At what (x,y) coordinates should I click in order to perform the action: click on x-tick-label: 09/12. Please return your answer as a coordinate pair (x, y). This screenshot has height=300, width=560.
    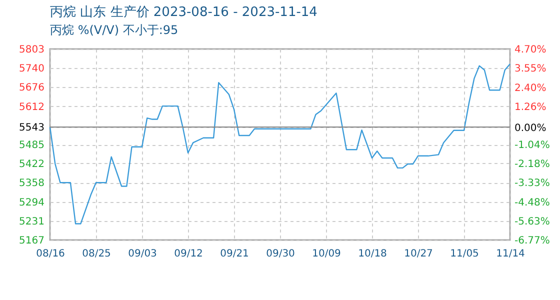
    Looking at the image, I should click on (188, 254).